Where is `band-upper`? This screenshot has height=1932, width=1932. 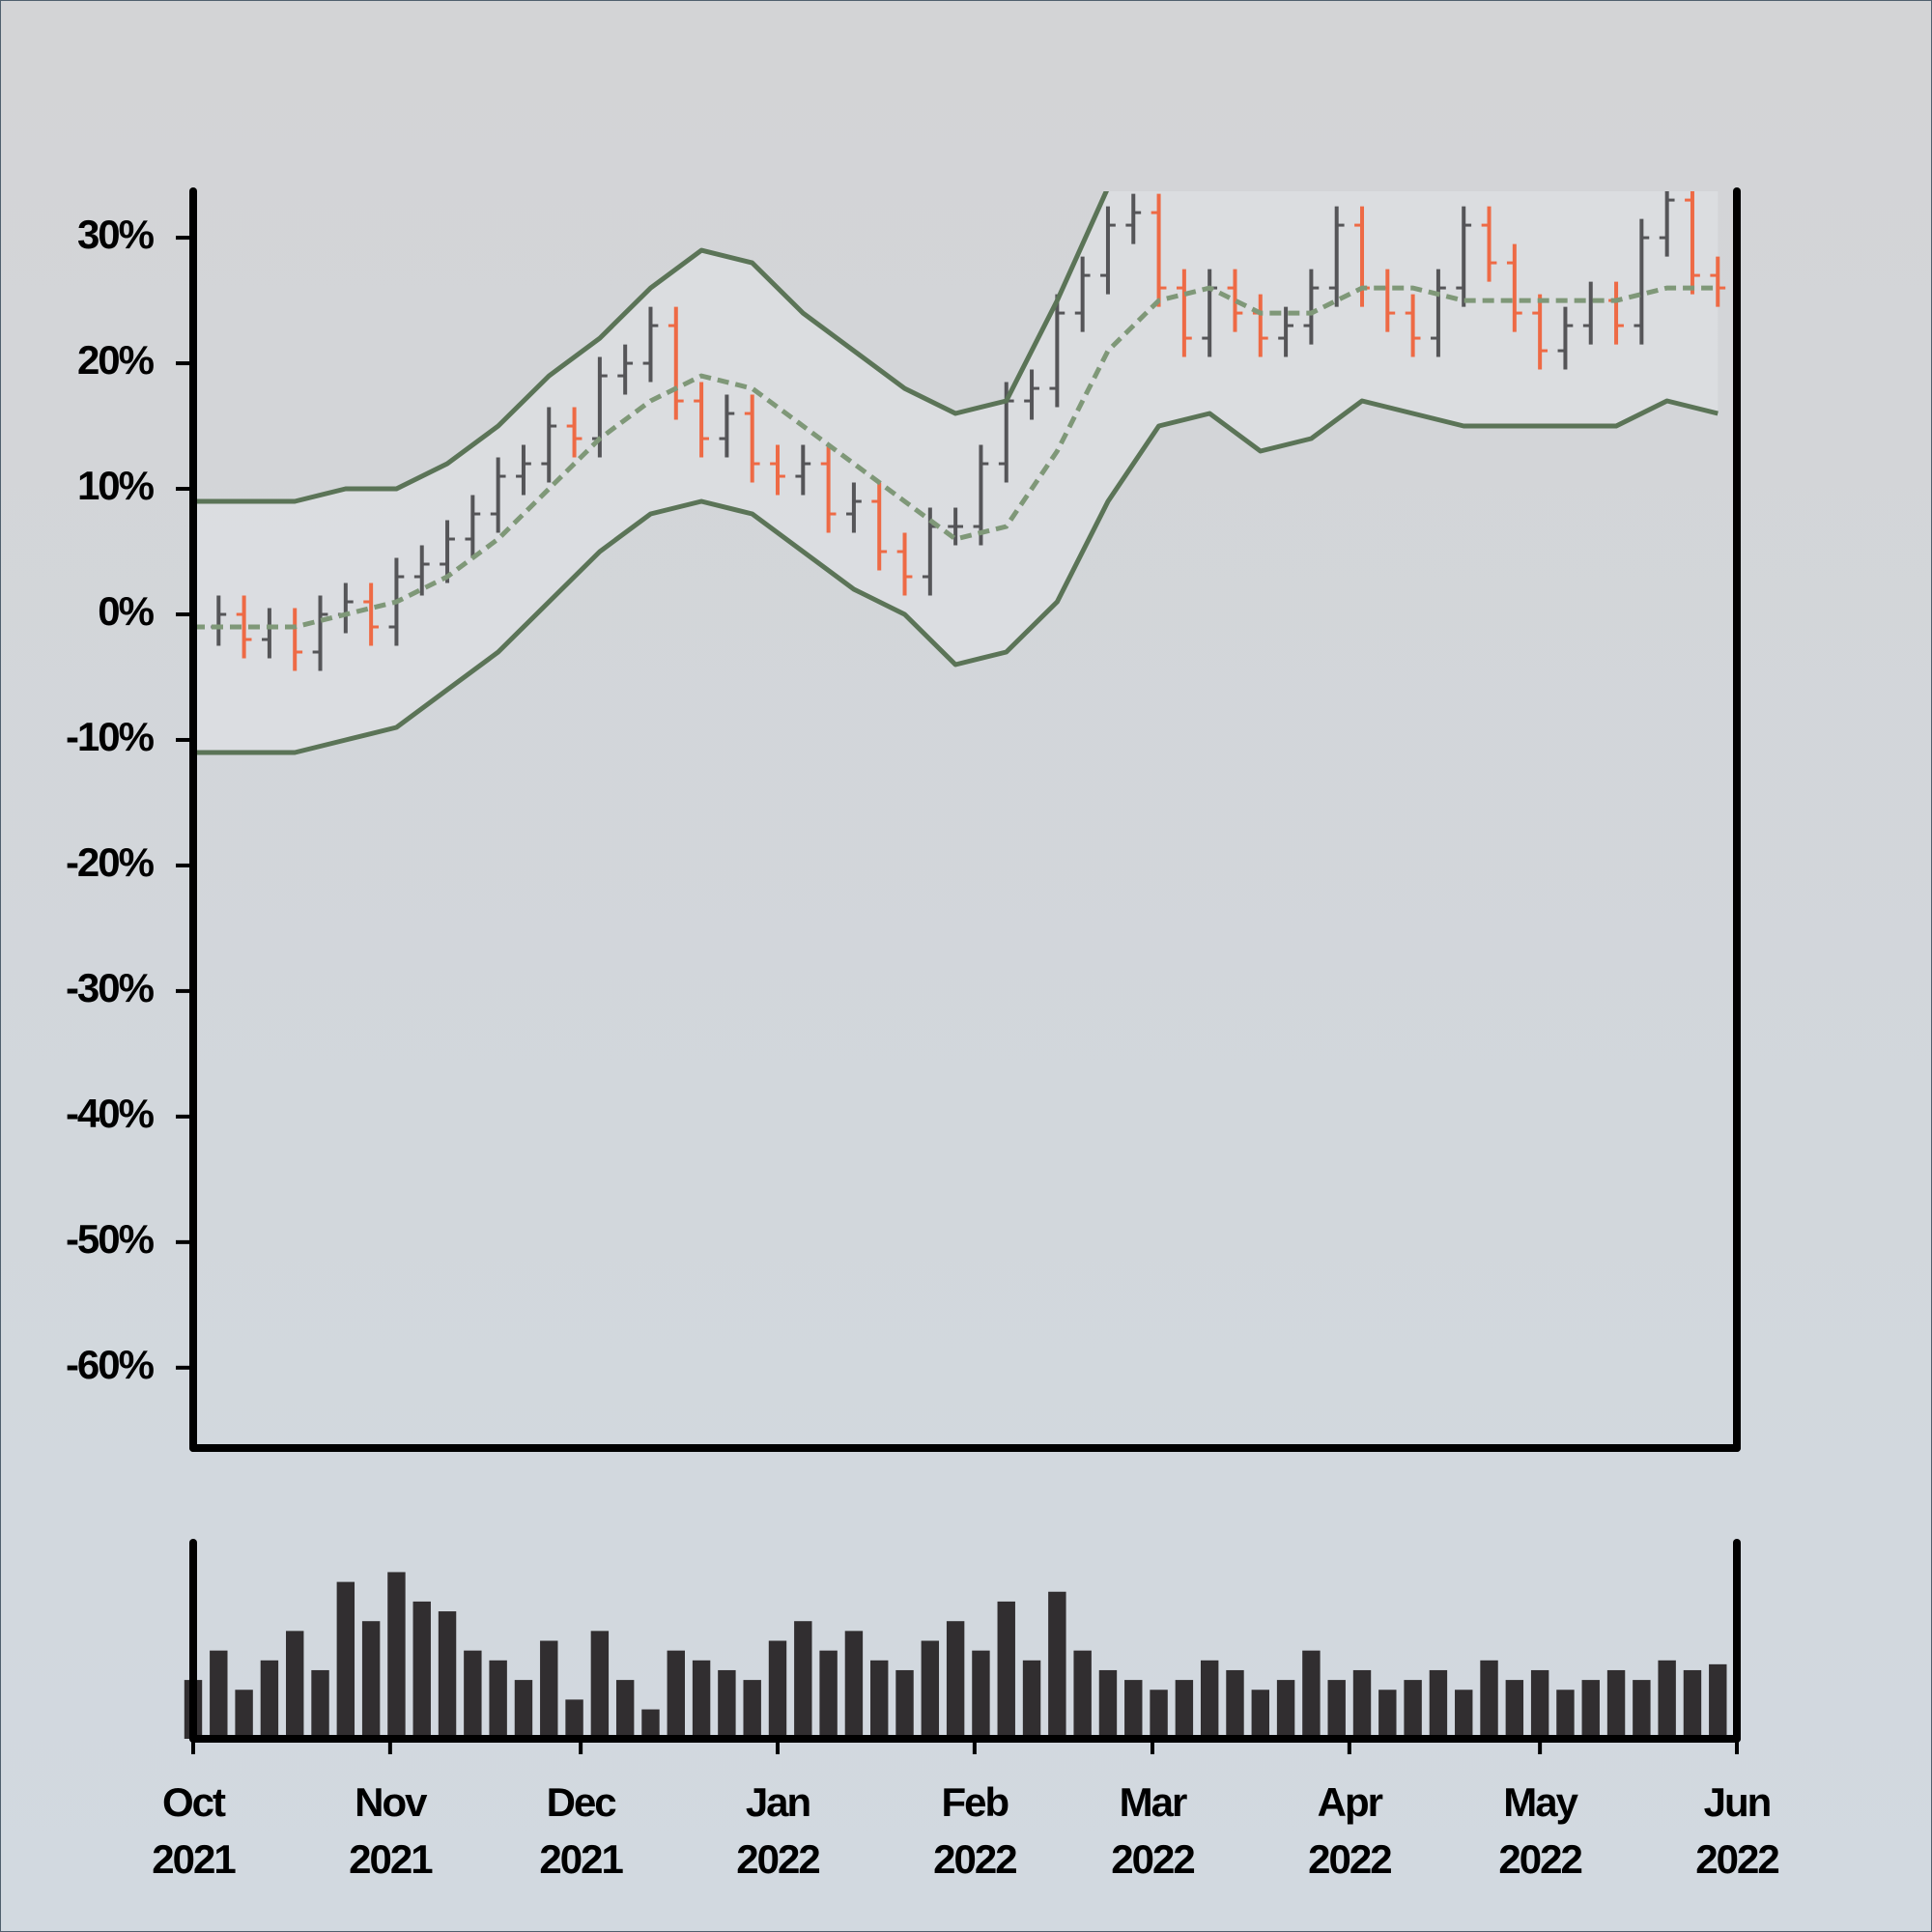
band-upper is located at coordinates (651, 347).